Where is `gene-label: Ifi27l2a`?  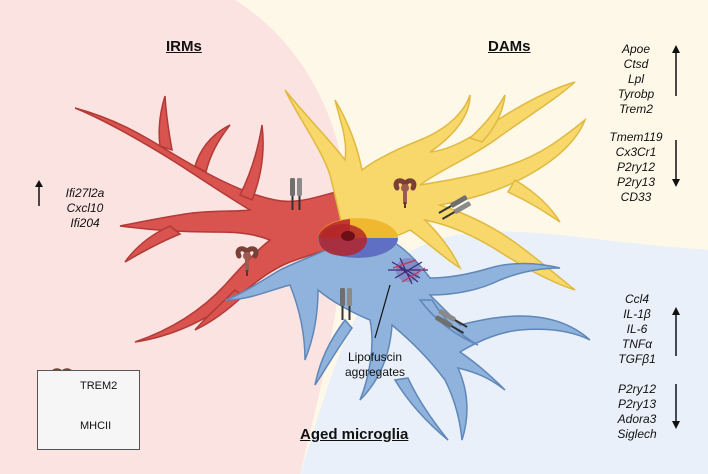
gene-label: Ifi27l2a is located at coordinates (85, 193).